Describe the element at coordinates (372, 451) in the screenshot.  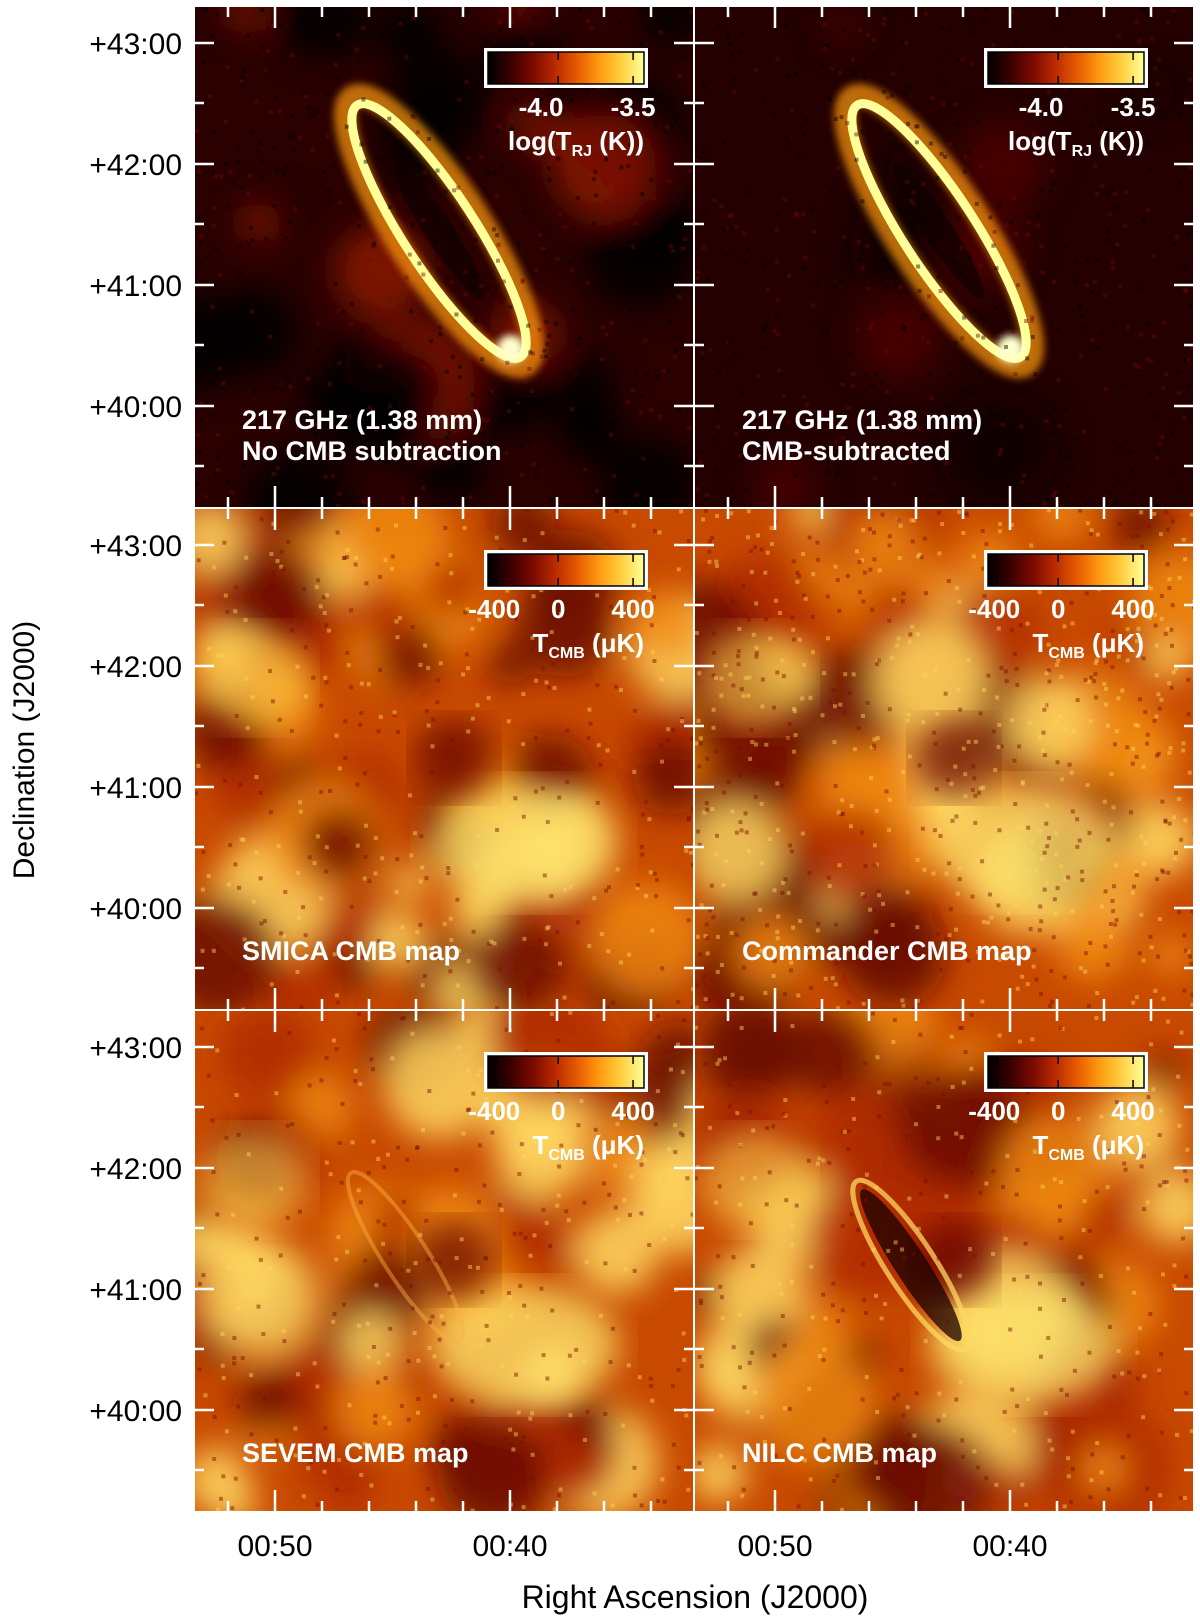
I see `panel-label: No CMB subtraction` at that location.